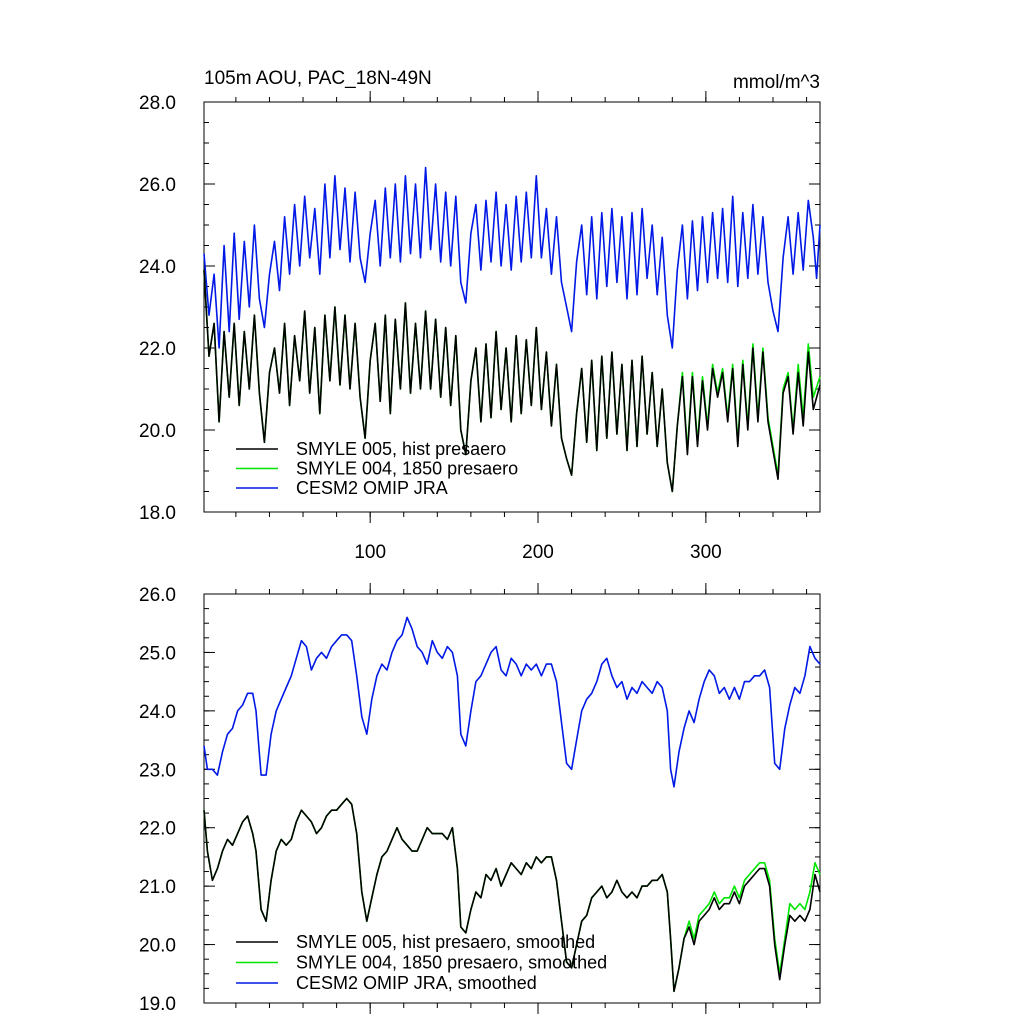 This screenshot has height=1029, width=1024. I want to click on legend-label: SMYLE 005, hist presaero, so click(401, 449).